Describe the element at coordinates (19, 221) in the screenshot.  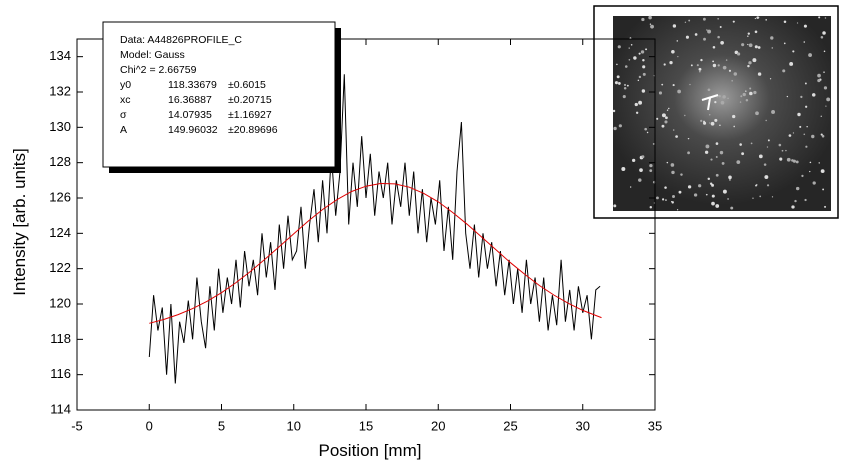
I see `y-axis-label: Intensity [arb. units]` at that location.